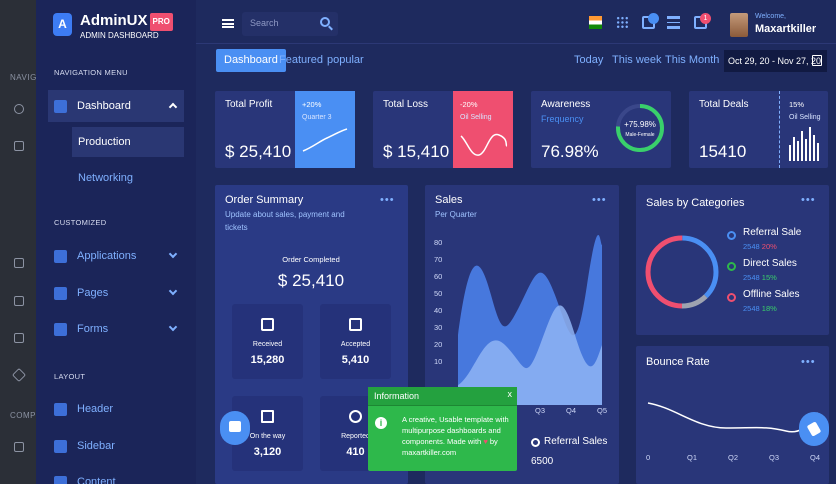  What do you see at coordinates (570, 151) in the screenshot?
I see `kpi-value: 76.98%` at bounding box center [570, 151].